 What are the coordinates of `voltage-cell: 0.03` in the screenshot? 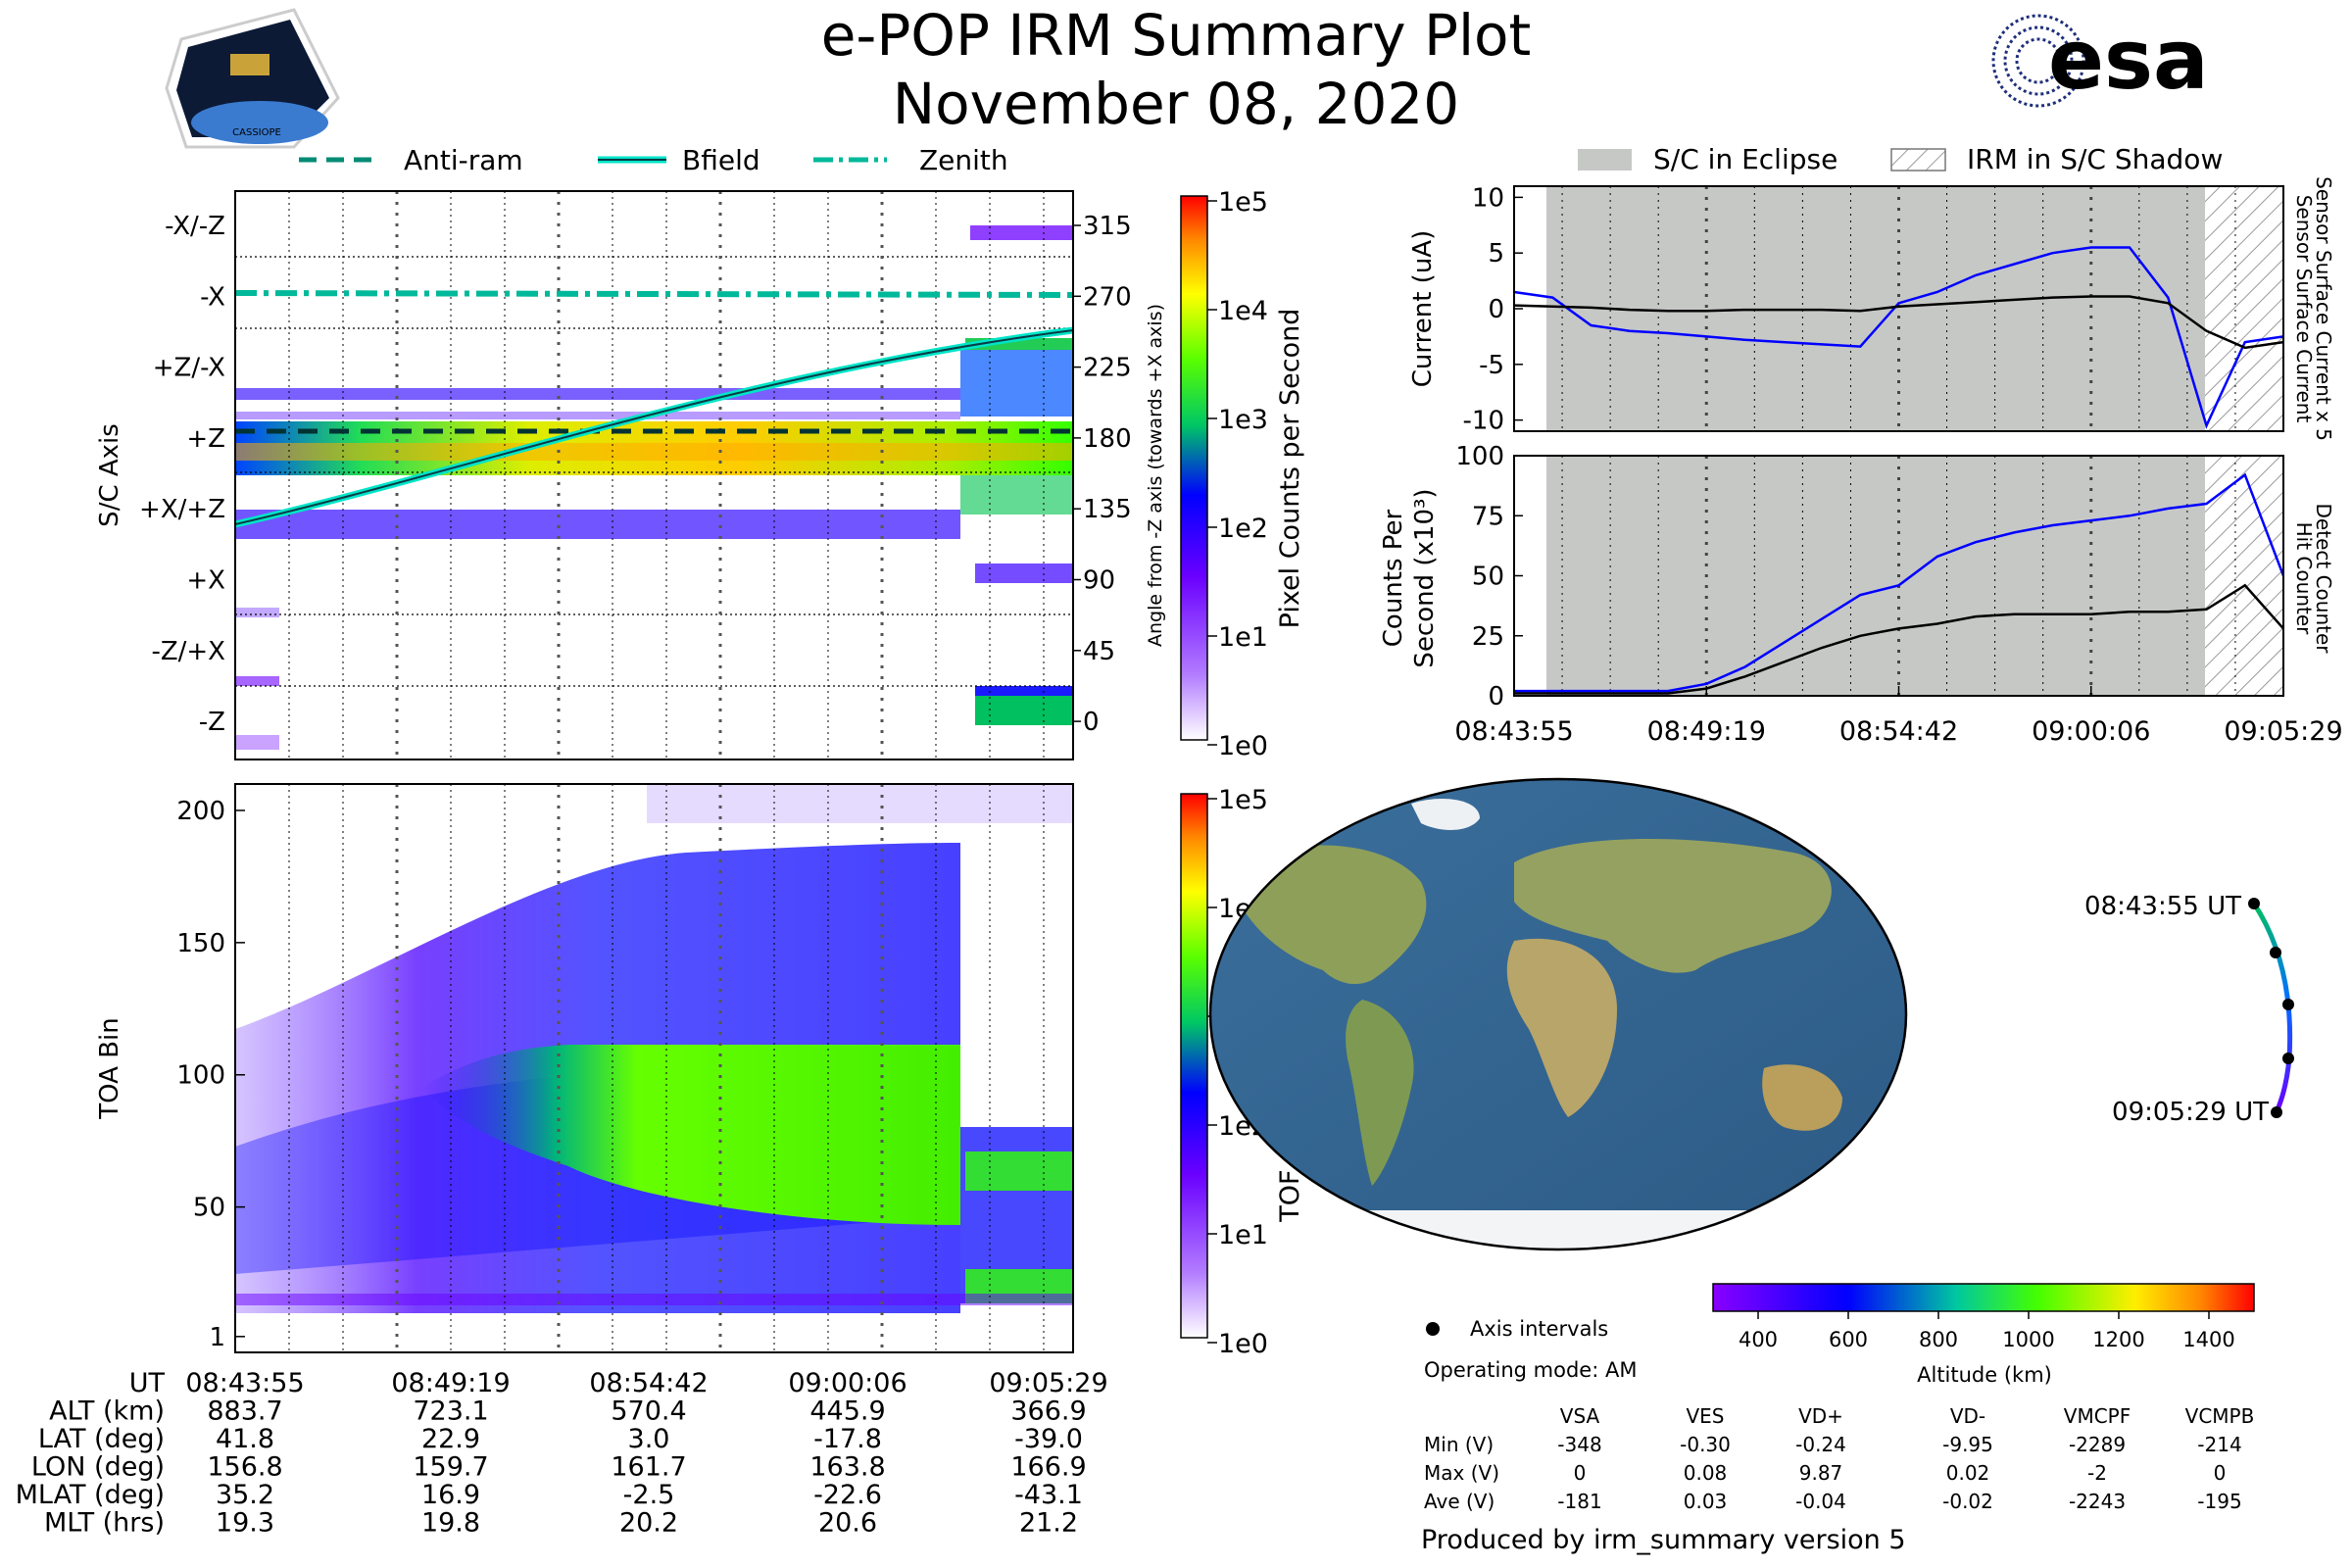 It's located at (1706, 1501).